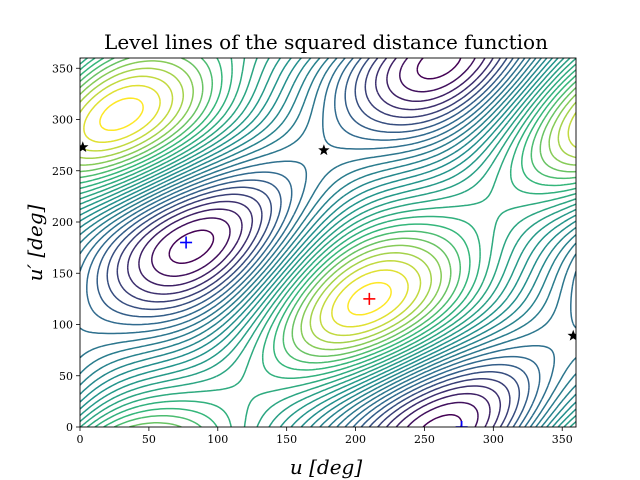 The width and height of the screenshot is (640, 480). What do you see at coordinates (62, 325) in the screenshot?
I see `y-tick-label: 100` at bounding box center [62, 325].